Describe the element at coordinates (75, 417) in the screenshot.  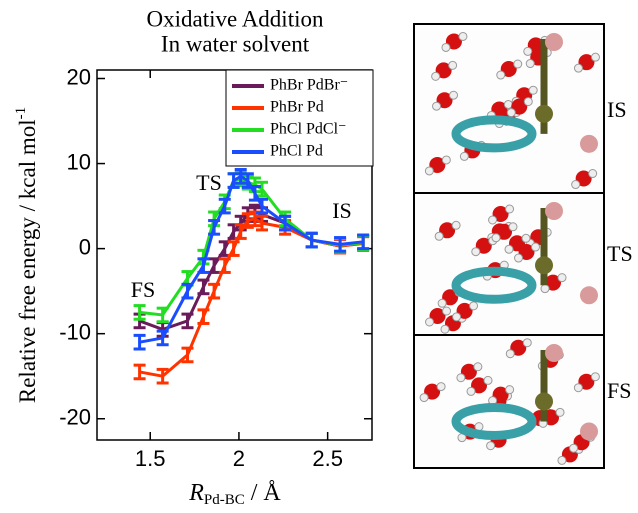
I see `y-tick-label: -20` at that location.